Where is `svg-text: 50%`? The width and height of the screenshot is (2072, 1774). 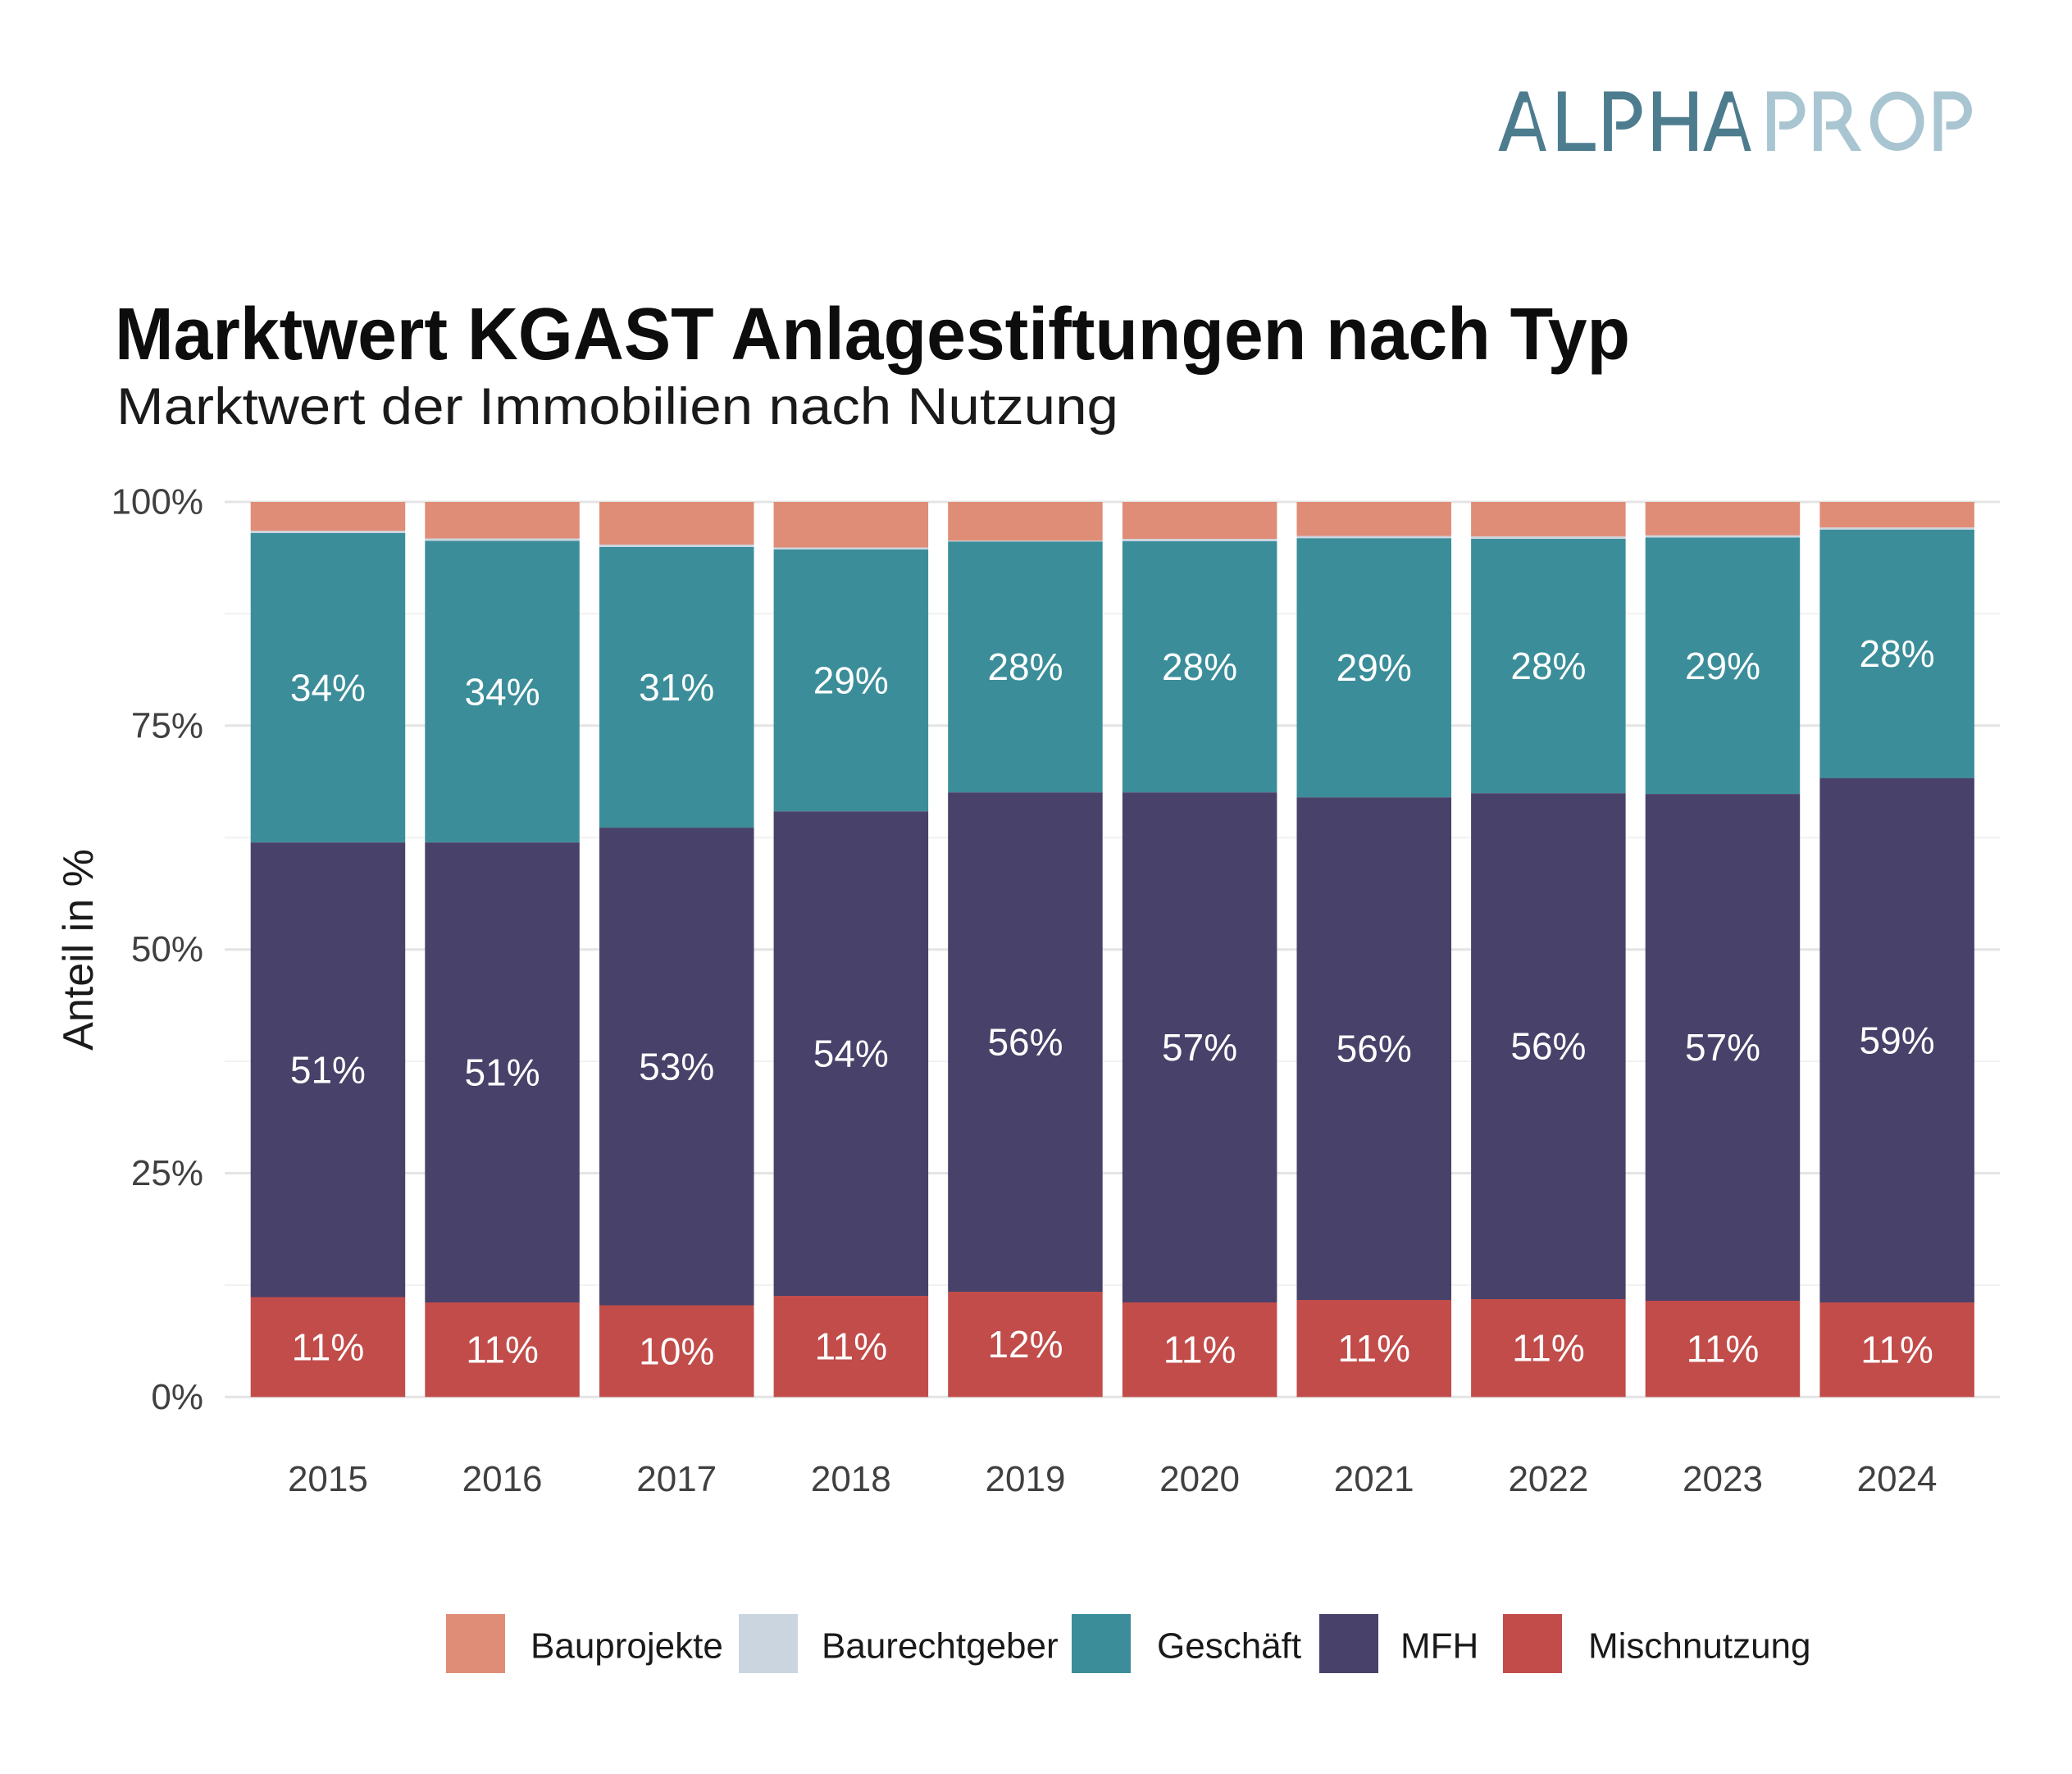
svg-text: 50% is located at coordinates (167, 949).